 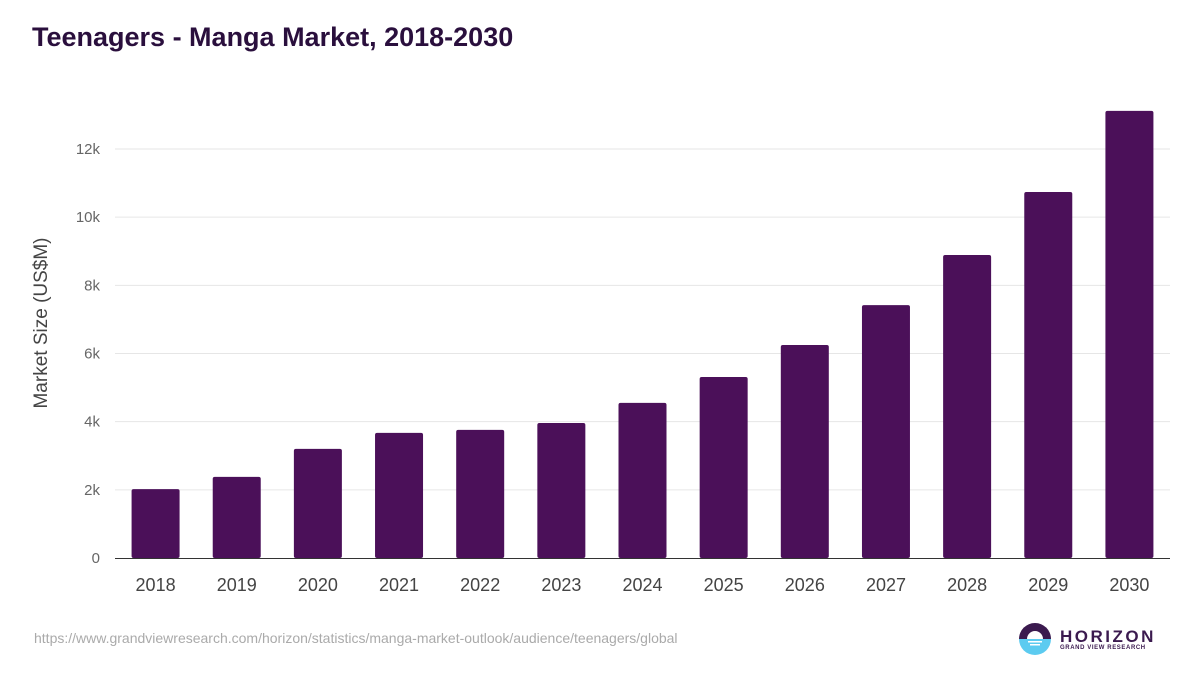 What do you see at coordinates (92, 490) in the screenshot?
I see `y-tick-label: 2k` at bounding box center [92, 490].